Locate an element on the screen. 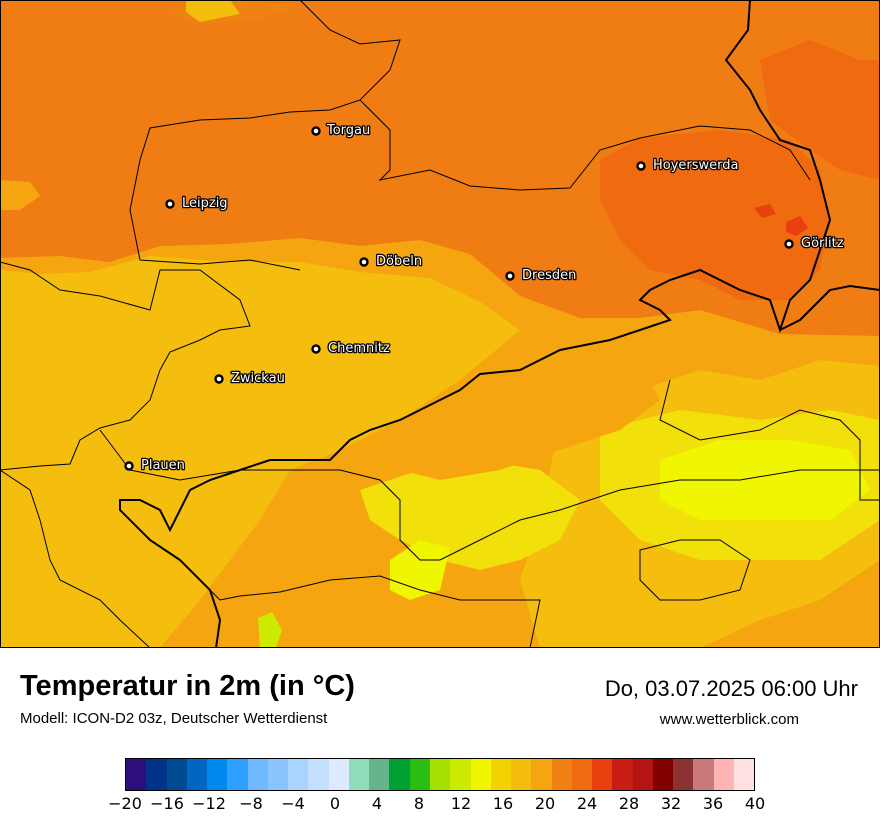 The image size is (880, 830). temperature-zone-lightyellow is located at coordinates (765, 480).